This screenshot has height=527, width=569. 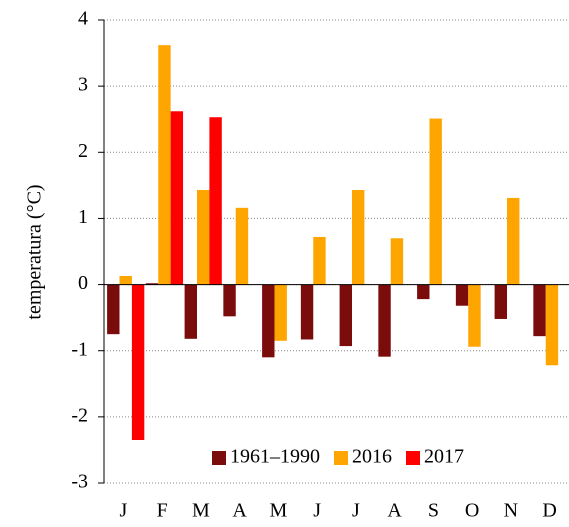 I want to click on y-tick-label: 0, so click(x=83, y=283).